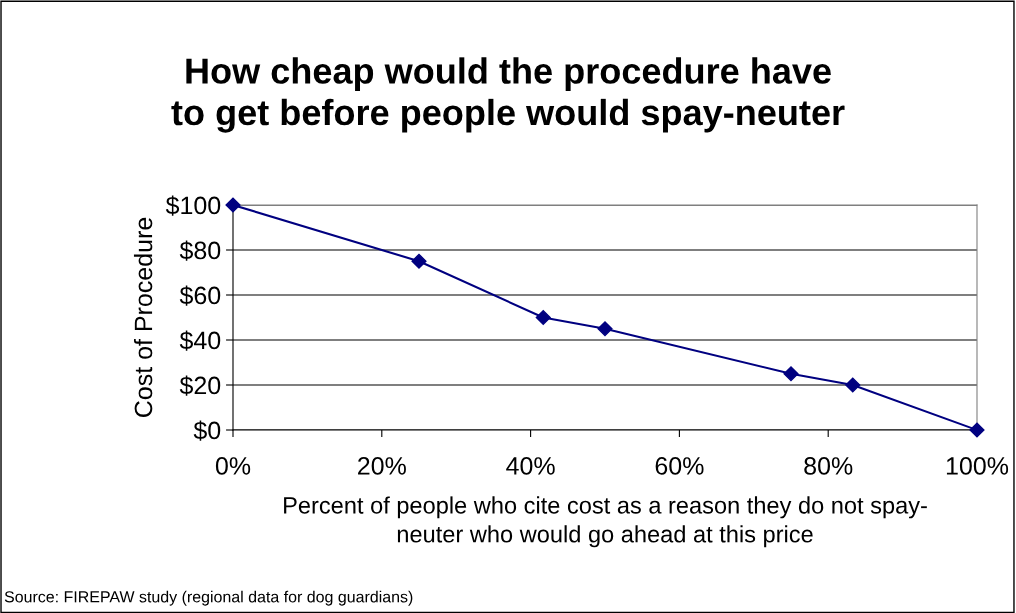 Image resolution: width=1016 pixels, height=613 pixels. What do you see at coordinates (207, 430) in the screenshot?
I see `y-tick-label: $0` at bounding box center [207, 430].